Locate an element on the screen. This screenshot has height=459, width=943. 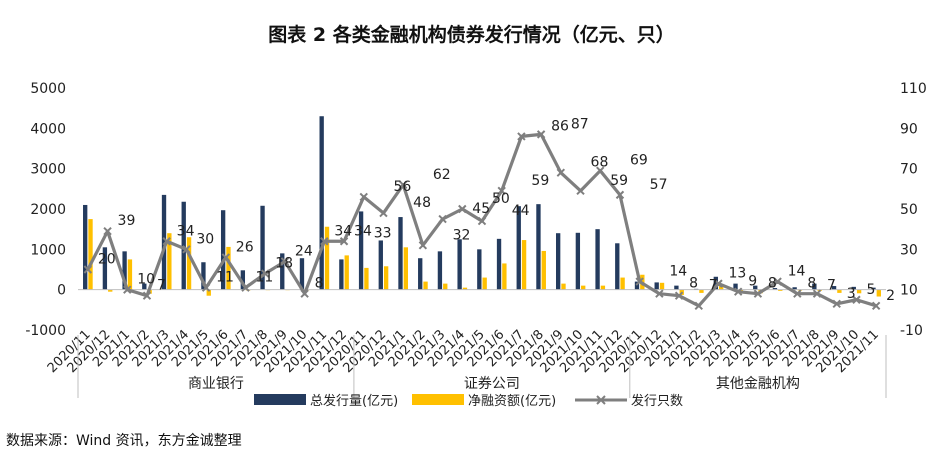
data-label-issue-count: 24 is located at coordinates (304, 251).